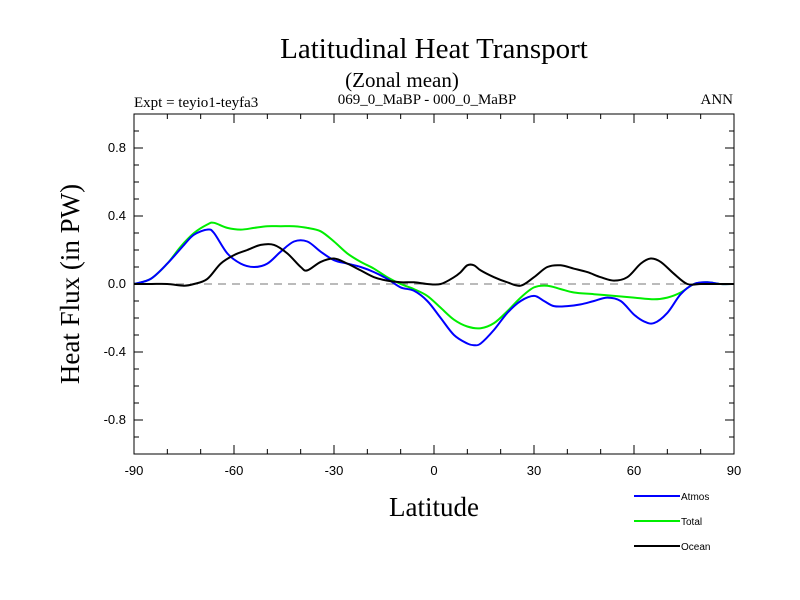 Image resolution: width=800 pixels, height=600 pixels. Describe the element at coordinates (434, 507) in the screenshot. I see `x-axis-label: Latitude` at that location.